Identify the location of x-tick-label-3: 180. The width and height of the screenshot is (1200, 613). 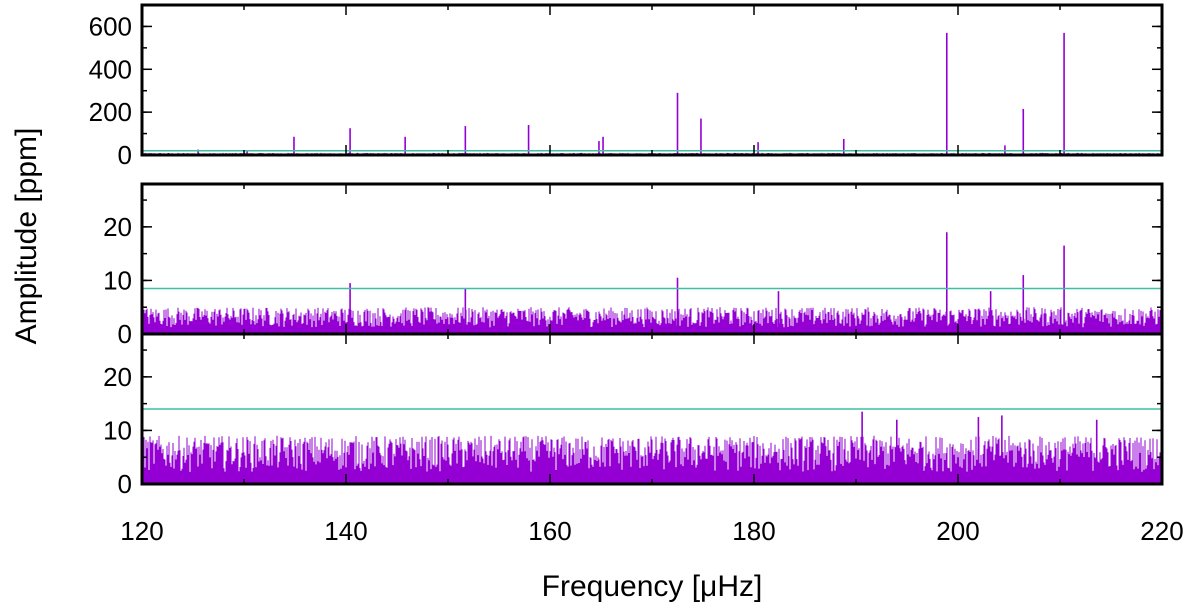
(753, 531).